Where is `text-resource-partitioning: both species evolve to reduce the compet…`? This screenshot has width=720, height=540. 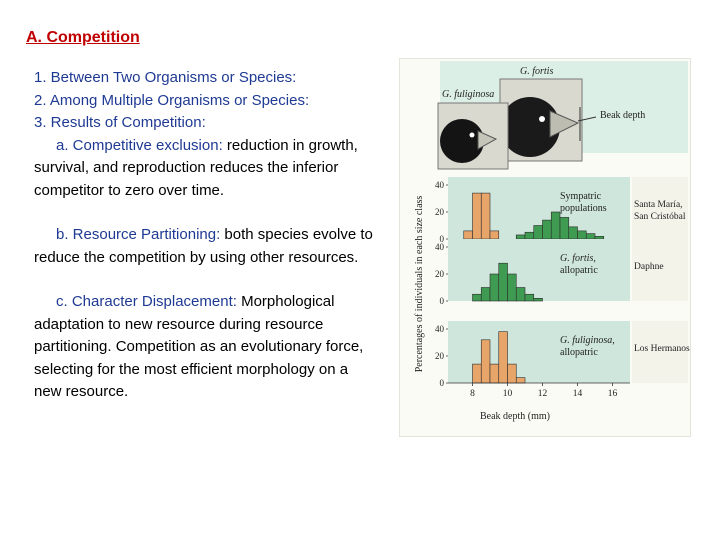
text-resource-partitioning: both species evolve to reduce the compet… is located at coordinates (203, 246).